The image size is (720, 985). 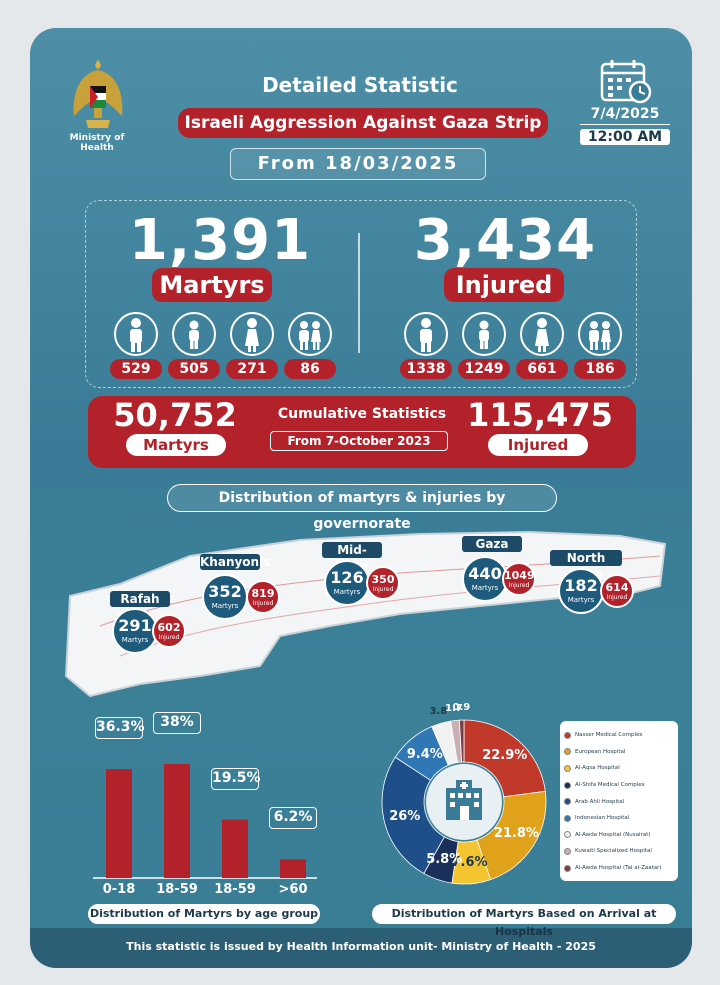 I want to click on hospital-slice-label: 9.4%, so click(x=424, y=755).